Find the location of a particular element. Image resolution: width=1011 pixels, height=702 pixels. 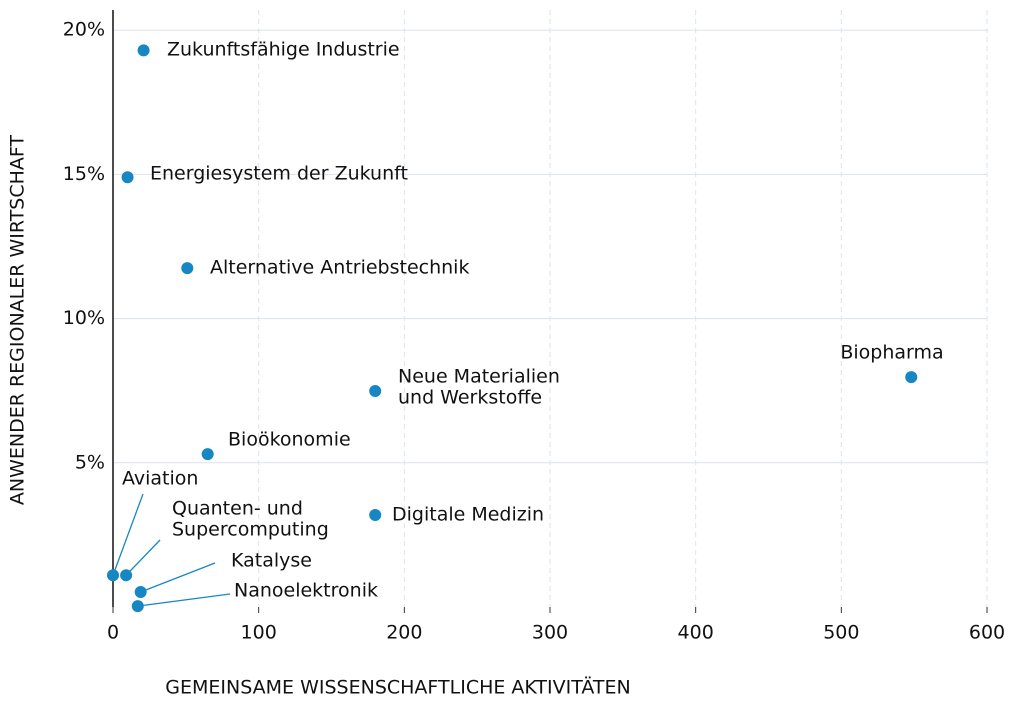

point-label: Energiesystem der Zukunft is located at coordinates (279, 174).